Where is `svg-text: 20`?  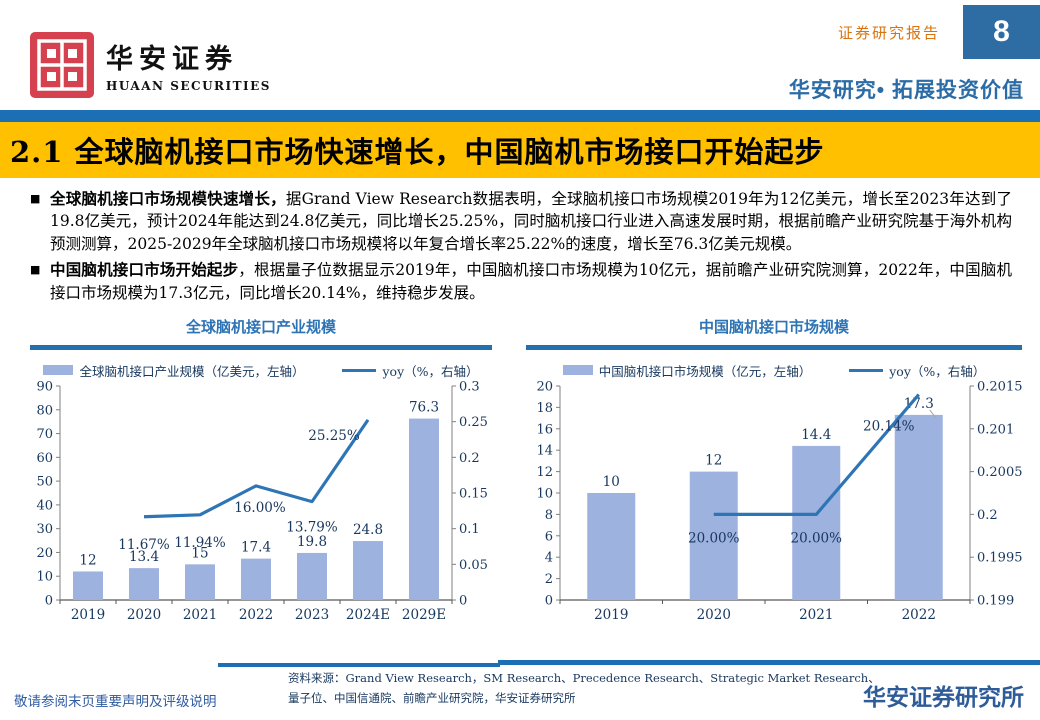 svg-text: 20 is located at coordinates (544, 387).